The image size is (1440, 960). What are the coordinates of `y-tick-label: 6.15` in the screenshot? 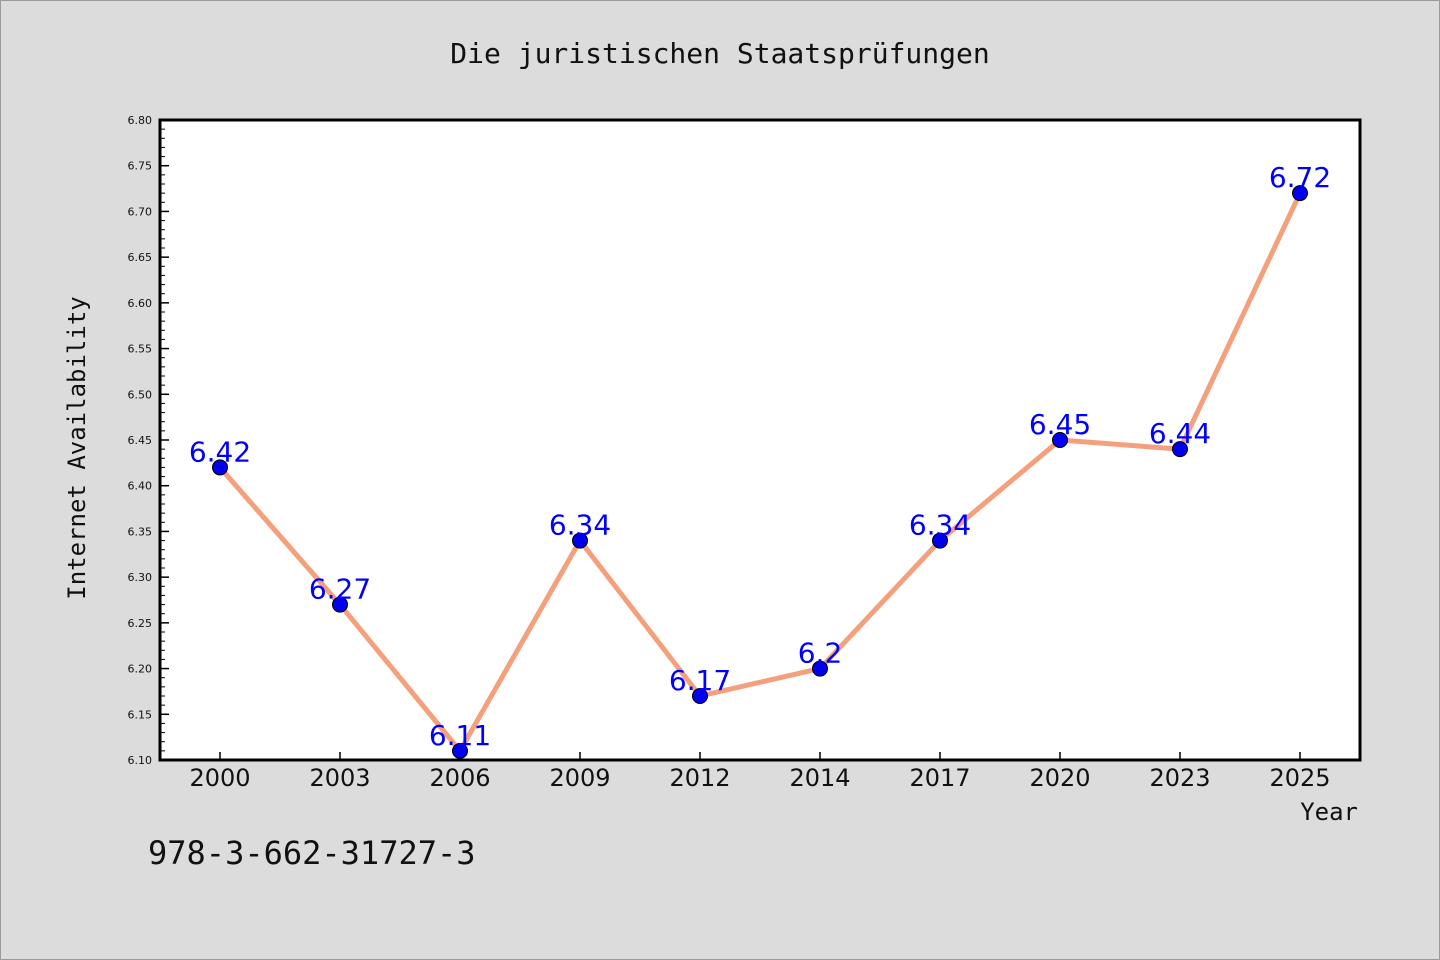 It's located at (140, 714).